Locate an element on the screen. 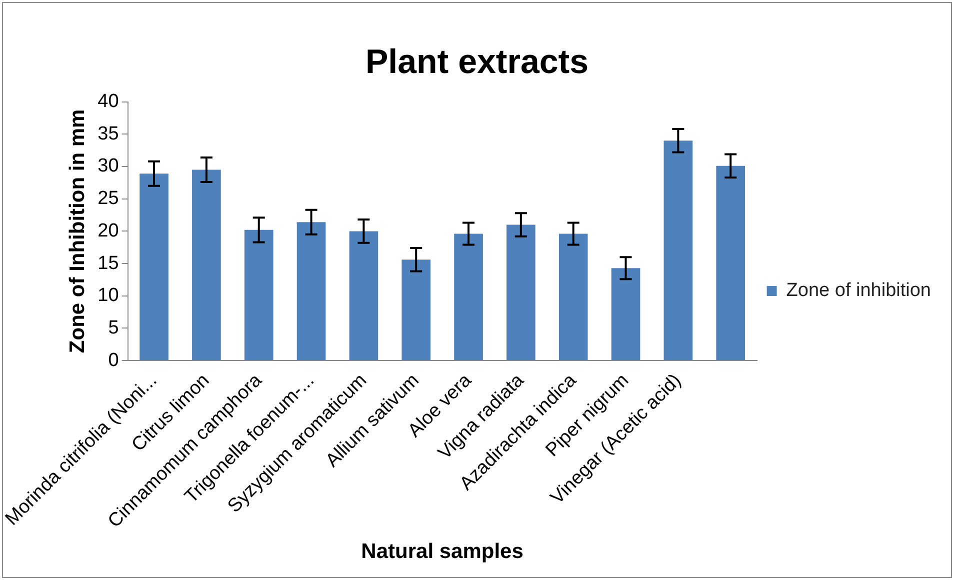 This screenshot has height=581, width=955. y-tick-label: 5 is located at coordinates (113, 327).